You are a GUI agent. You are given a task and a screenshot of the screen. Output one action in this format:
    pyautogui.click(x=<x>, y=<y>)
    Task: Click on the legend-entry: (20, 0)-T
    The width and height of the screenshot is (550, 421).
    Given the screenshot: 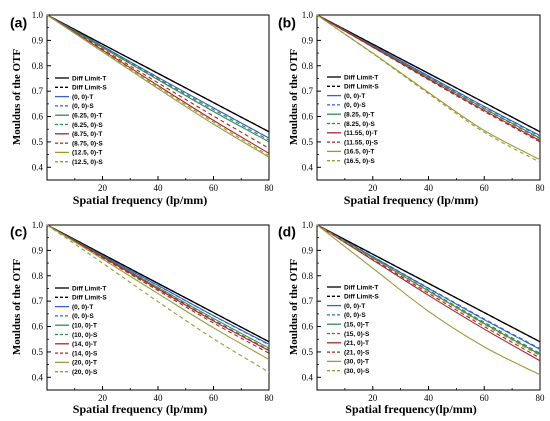 What is the action you would take?
    pyautogui.click(x=84, y=363)
    